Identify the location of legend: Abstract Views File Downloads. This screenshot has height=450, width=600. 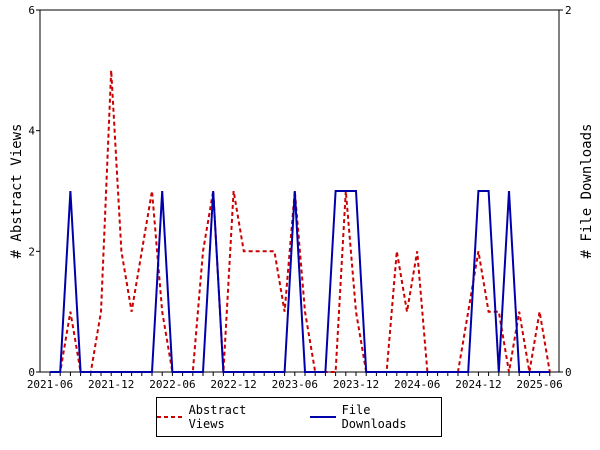
(299, 417).